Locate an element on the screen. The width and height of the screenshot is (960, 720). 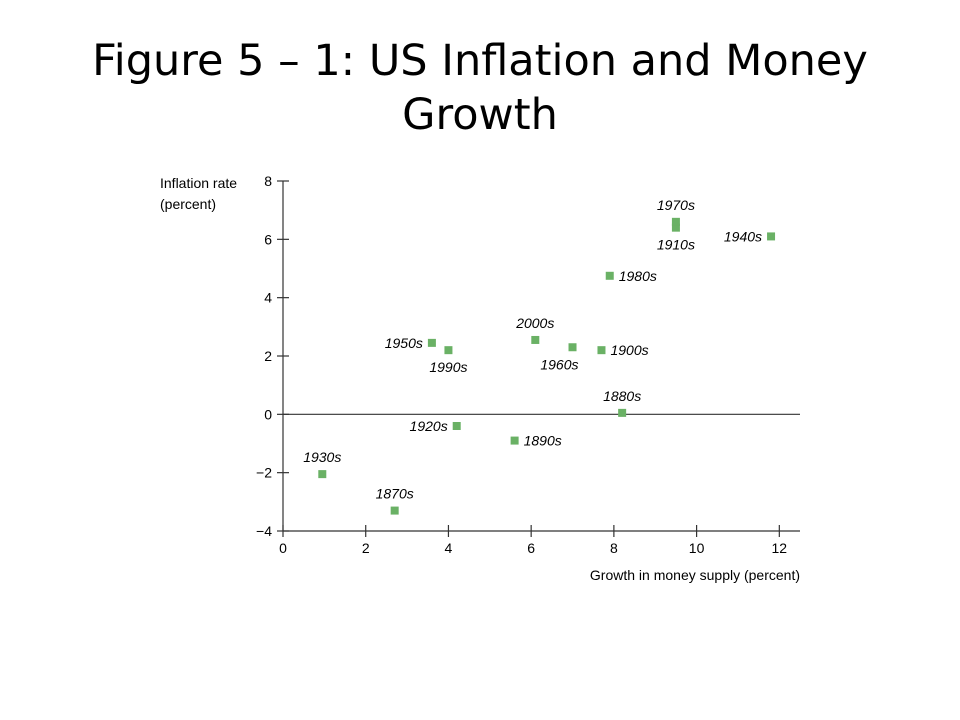
data-label-1950s: 1950s is located at coordinates (404, 343).